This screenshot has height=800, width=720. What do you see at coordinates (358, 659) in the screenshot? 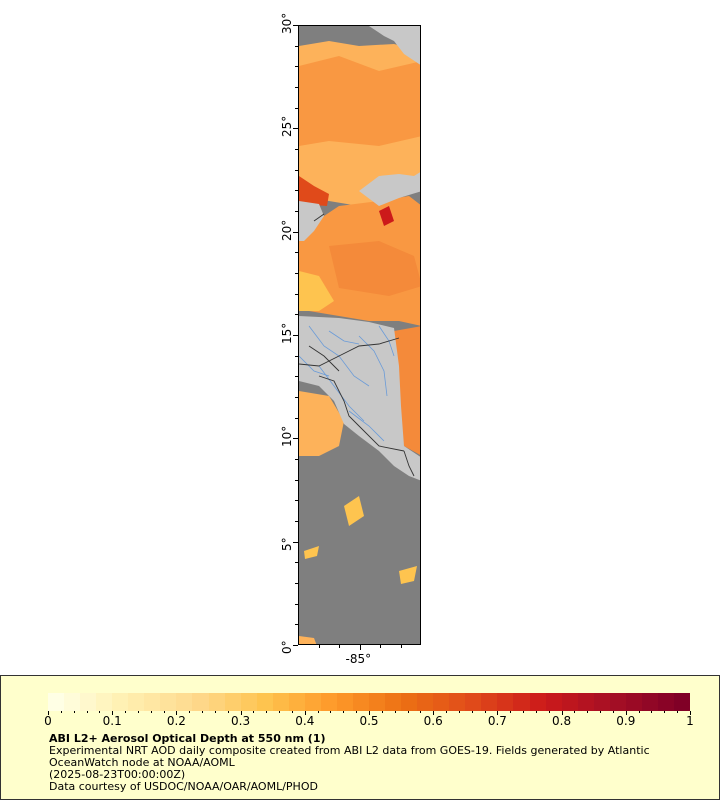
I see `lon-label: -85°` at bounding box center [358, 659].